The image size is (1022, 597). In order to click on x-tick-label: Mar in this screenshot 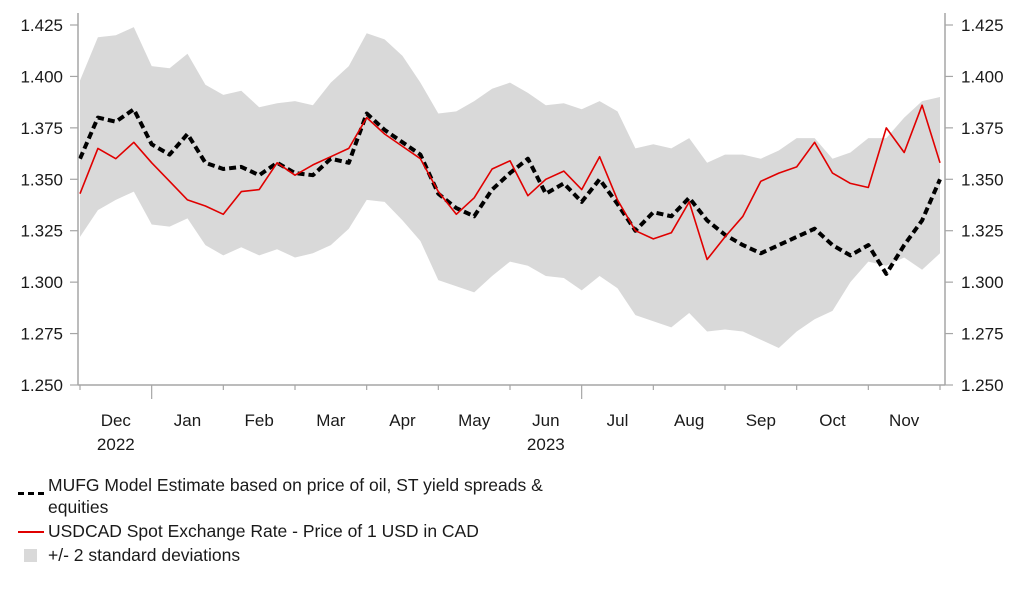, I will do `click(331, 420)`.